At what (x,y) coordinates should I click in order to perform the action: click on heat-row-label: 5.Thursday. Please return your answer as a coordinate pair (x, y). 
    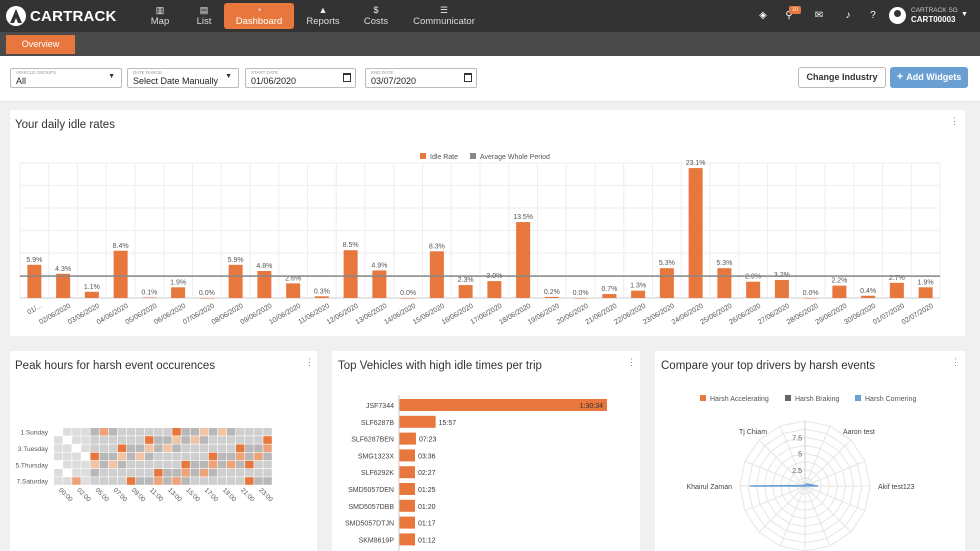
    Looking at the image, I should click on (31, 465).